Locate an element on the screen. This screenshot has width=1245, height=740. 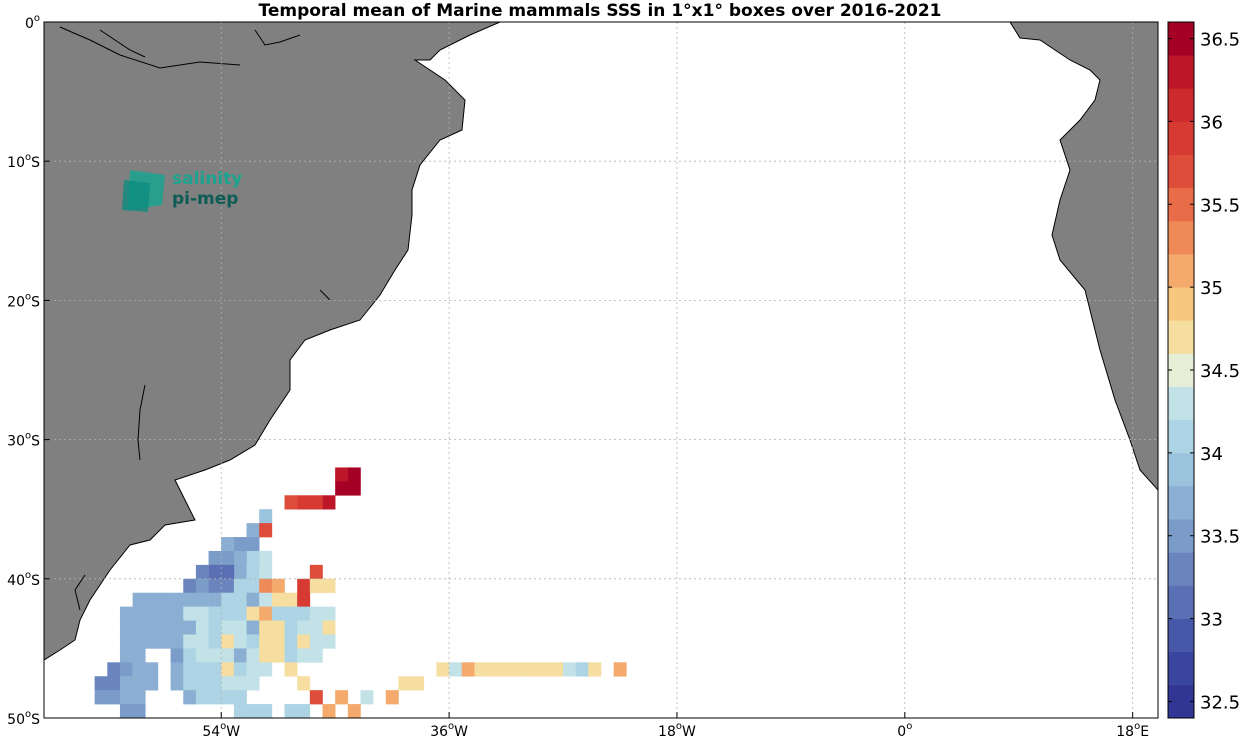
colorbar-tick-label: 32.5 is located at coordinates (1220, 702).